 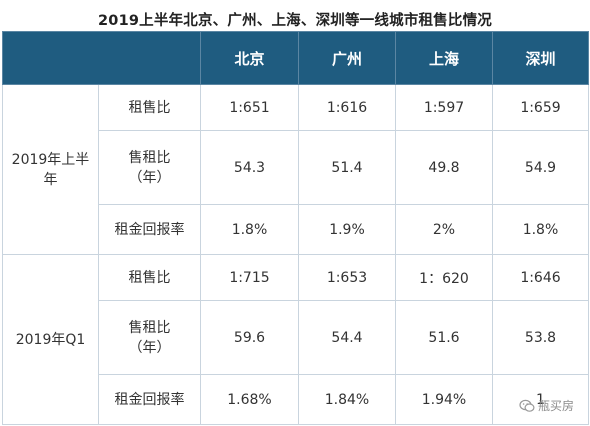 I want to click on table-cell: 1:597, so click(x=444, y=107).